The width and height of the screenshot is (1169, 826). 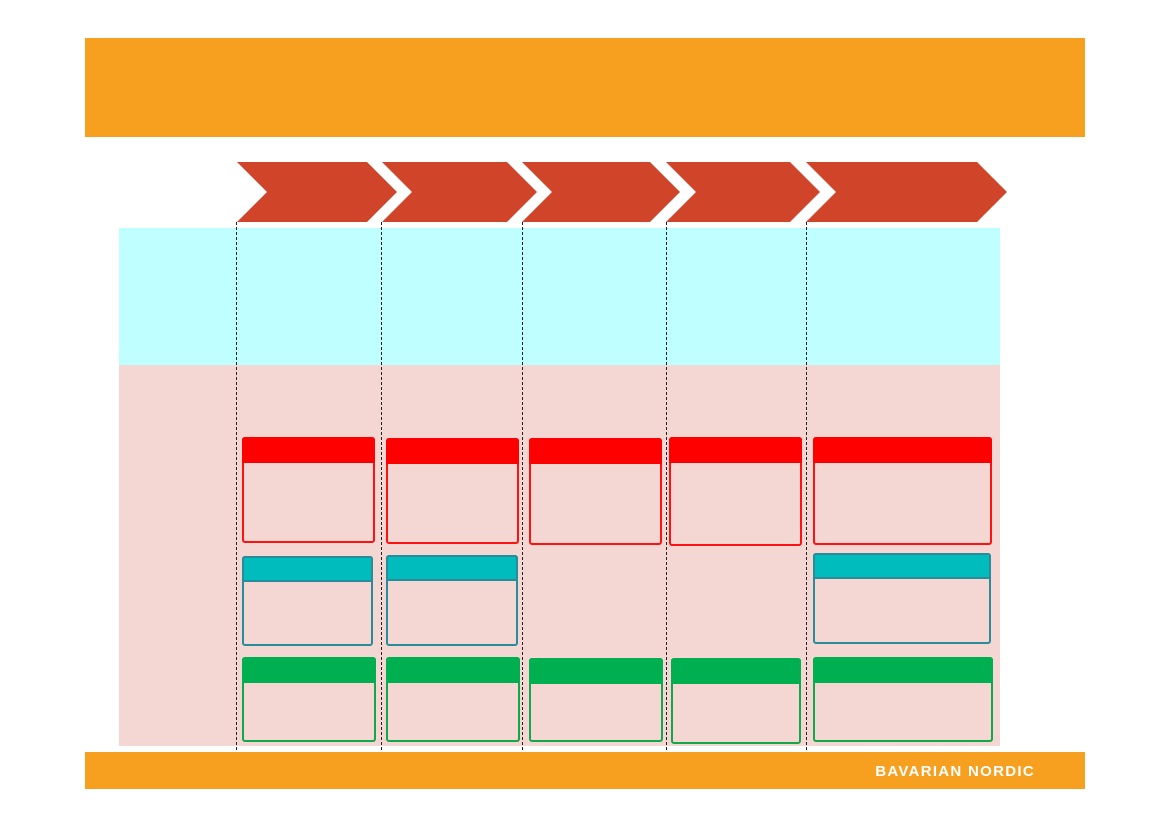 What do you see at coordinates (585, 770) in the screenshot?
I see `footer-bar: BAVARIAN NORDIC` at bounding box center [585, 770].